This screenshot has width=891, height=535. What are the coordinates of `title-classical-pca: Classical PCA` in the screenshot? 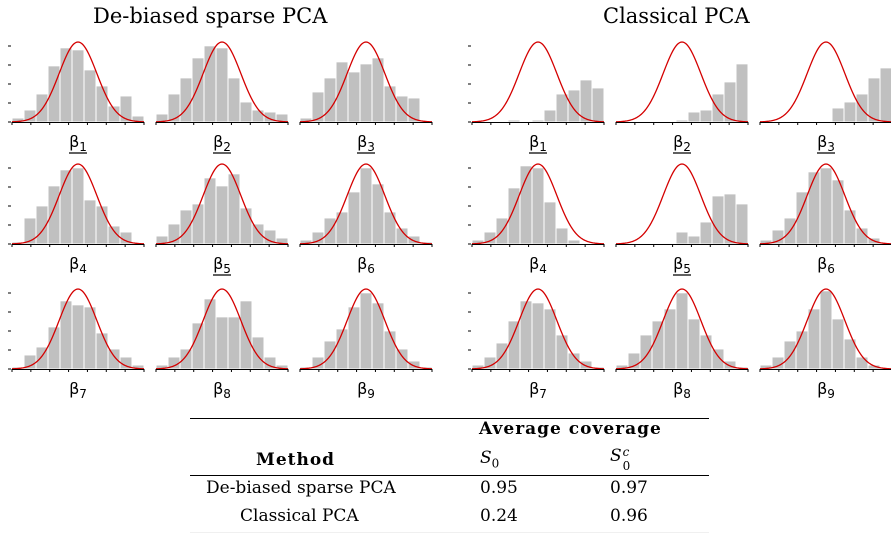 It's located at (676, 16).